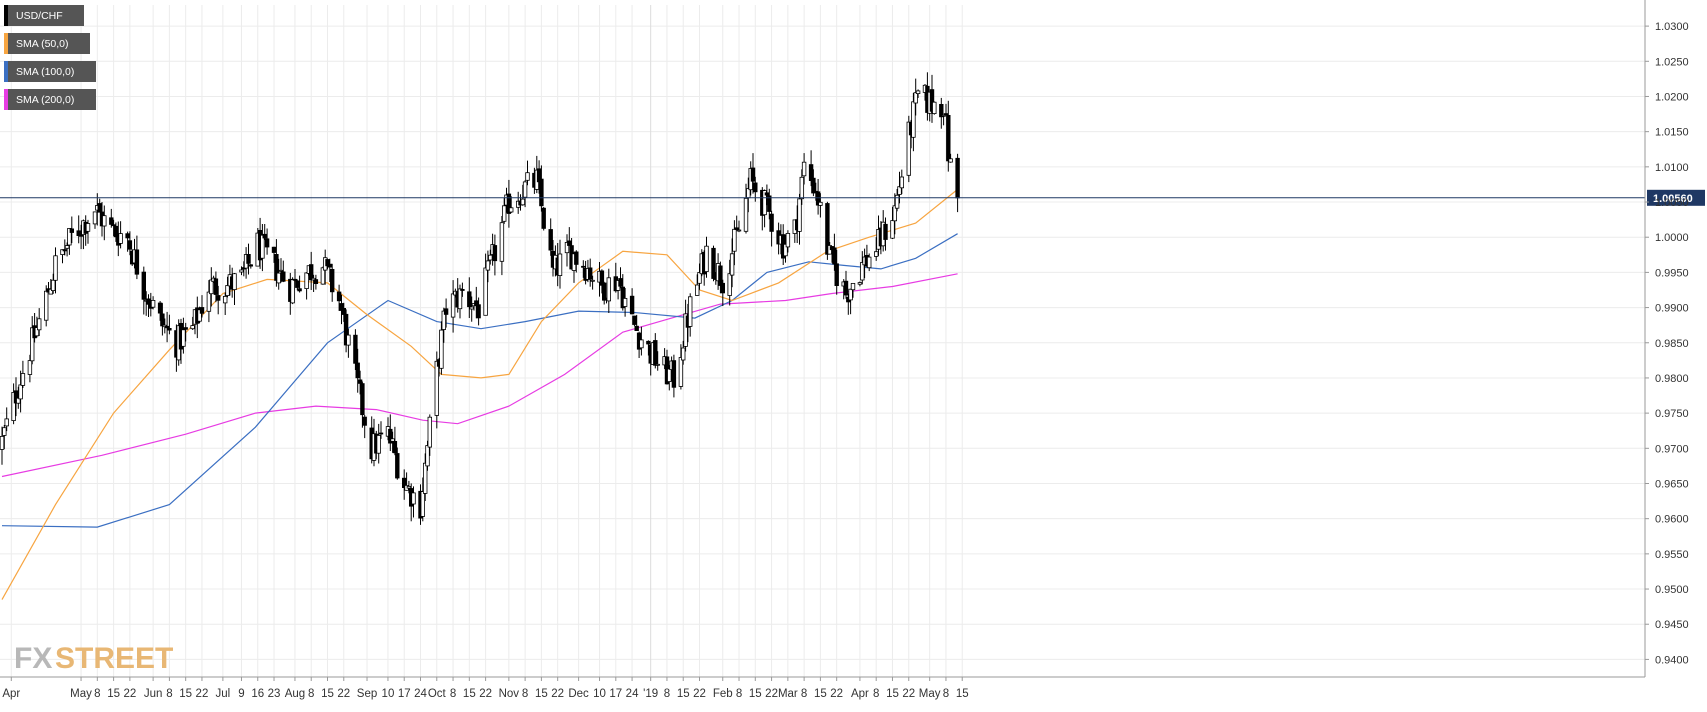 The image size is (1707, 712). What do you see at coordinates (1672, 62) in the screenshot?
I see `y-tick-label: 1.0250` at bounding box center [1672, 62].